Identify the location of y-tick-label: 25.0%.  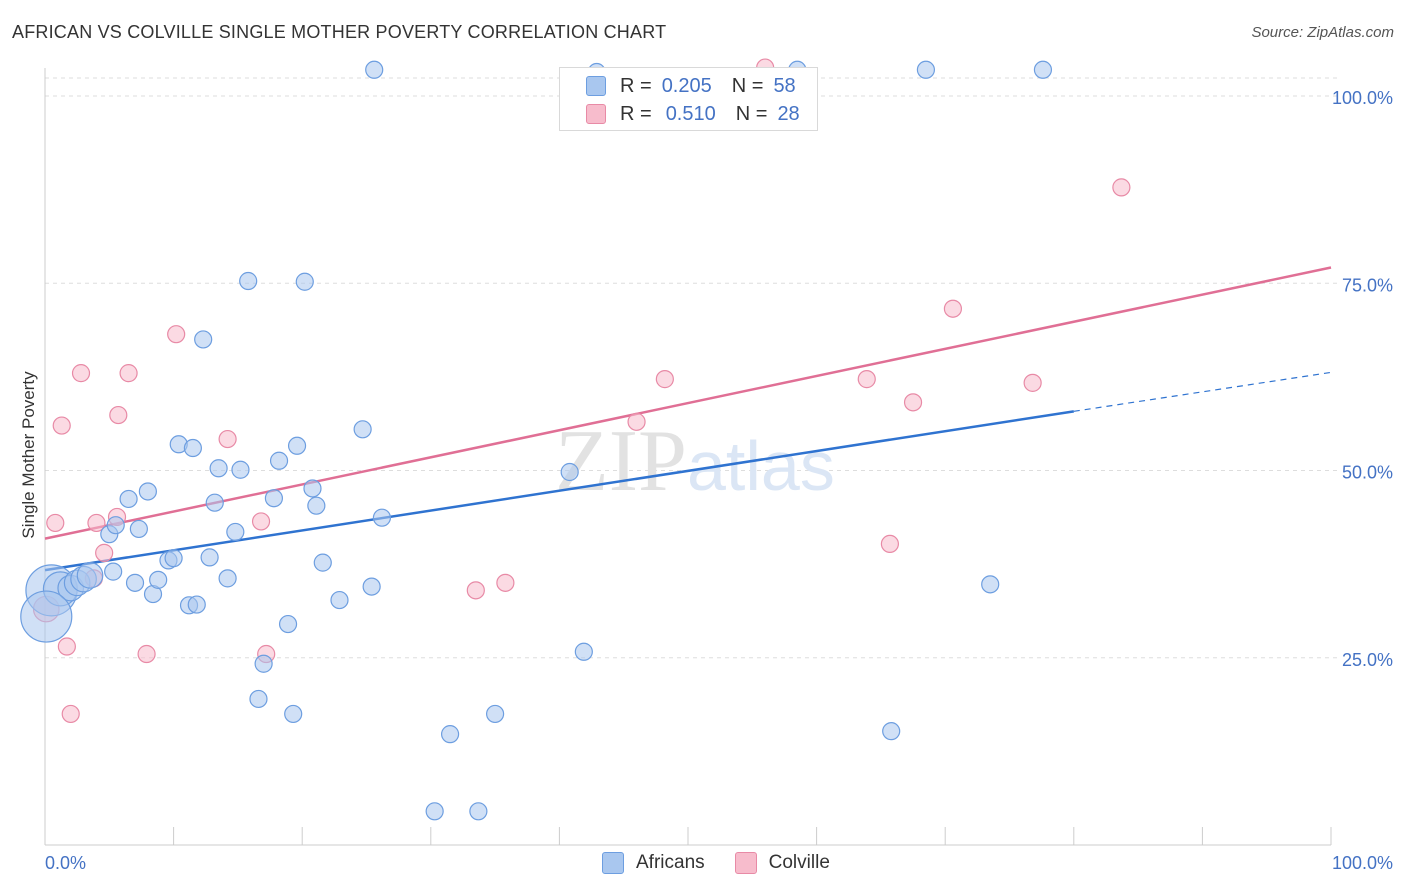
(1367, 660).